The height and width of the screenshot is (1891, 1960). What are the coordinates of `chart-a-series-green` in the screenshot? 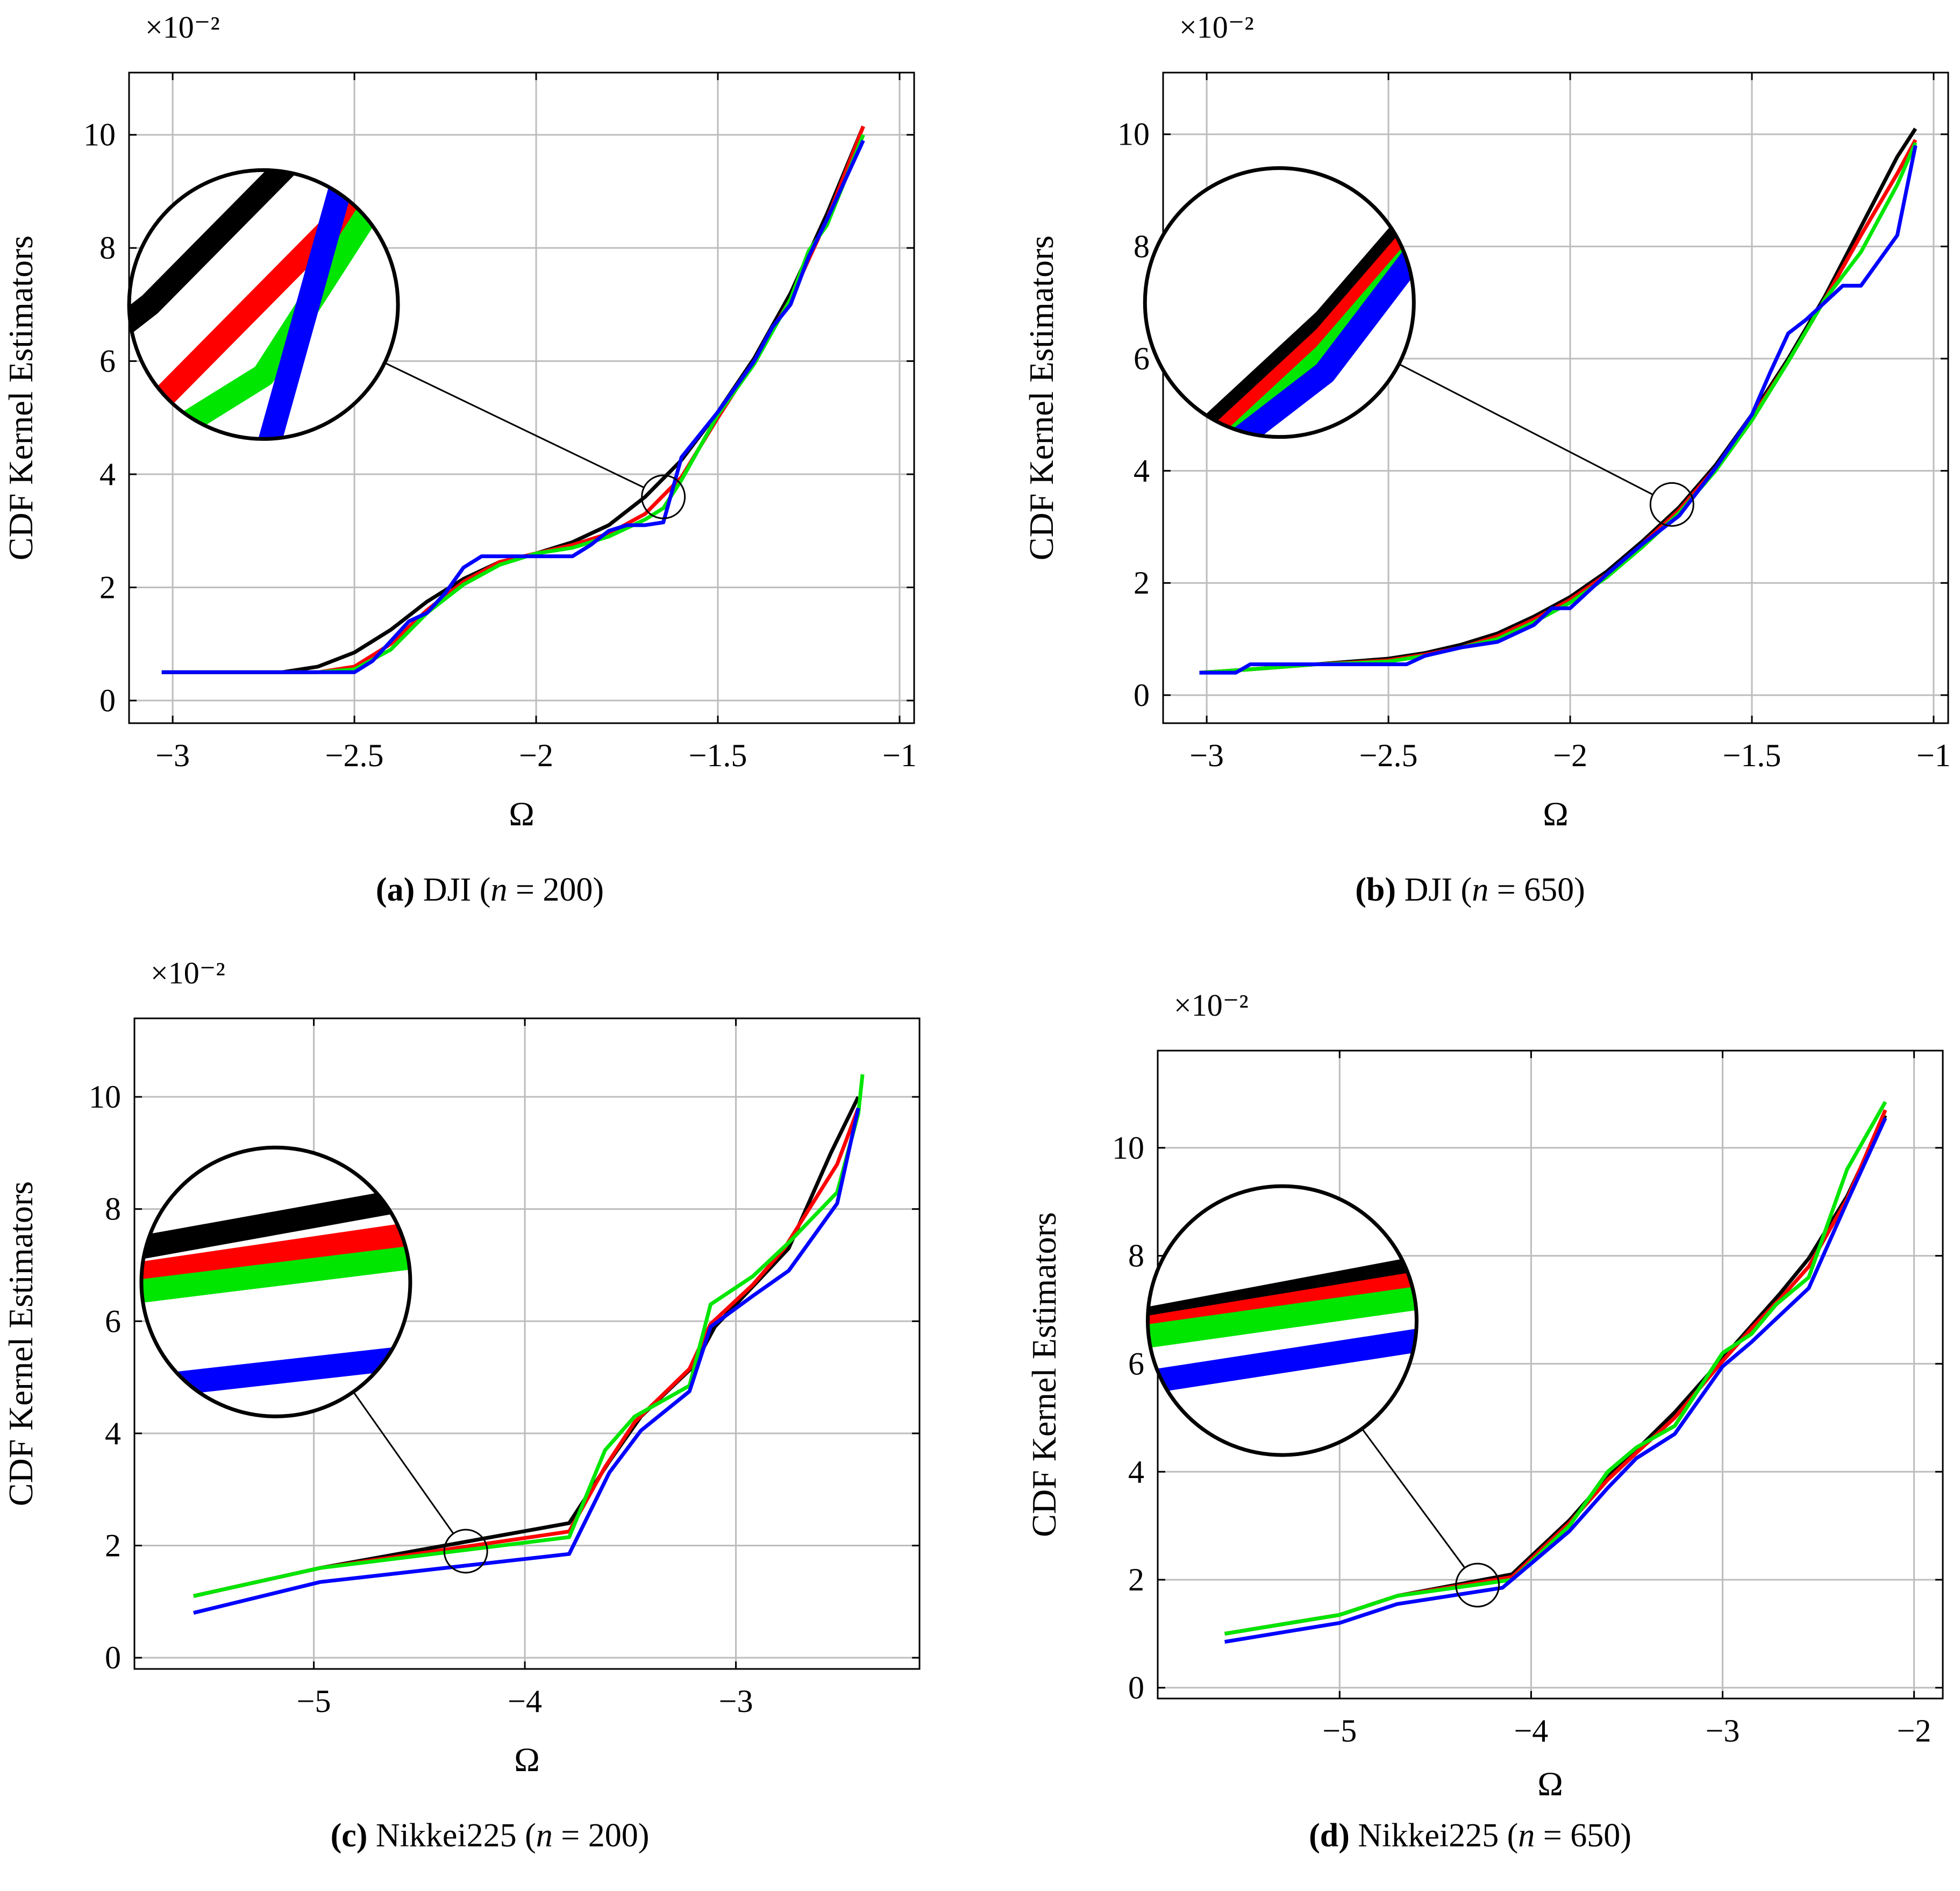 It's located at (513, 404).